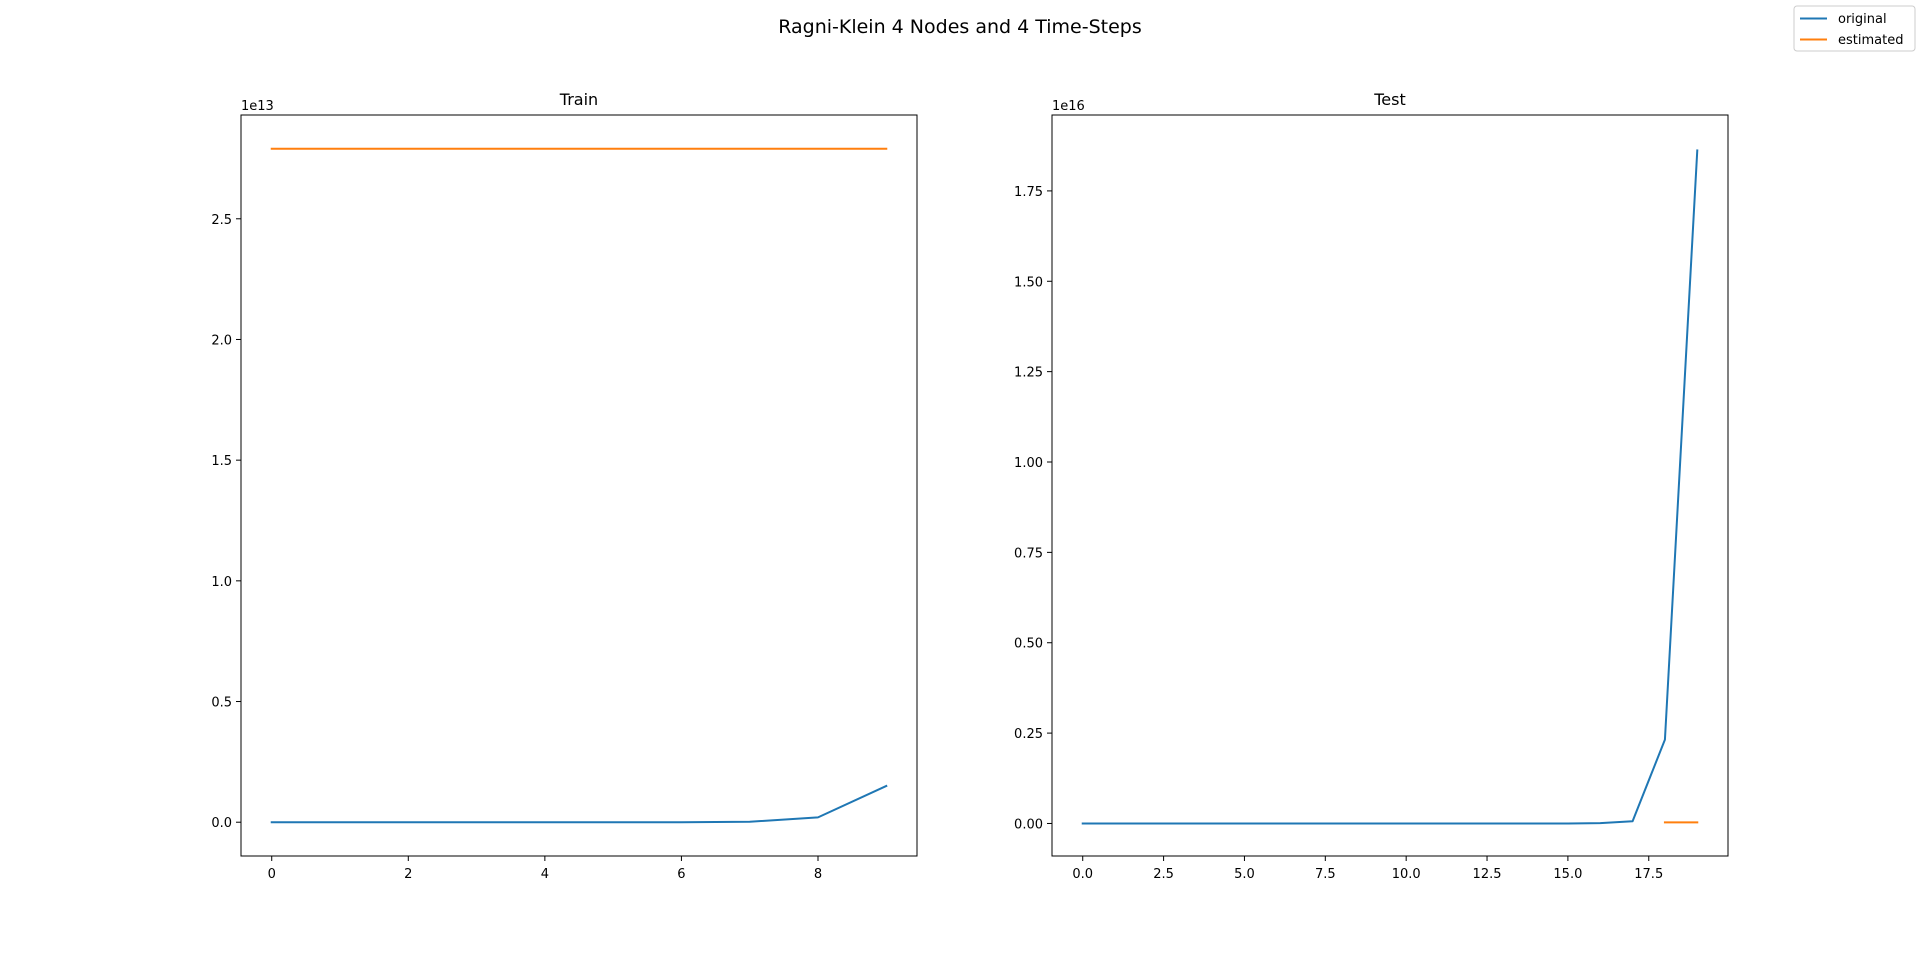  What do you see at coordinates (1068, 106) in the screenshot?
I see `test-axis-offset-text: 1e16` at bounding box center [1068, 106].